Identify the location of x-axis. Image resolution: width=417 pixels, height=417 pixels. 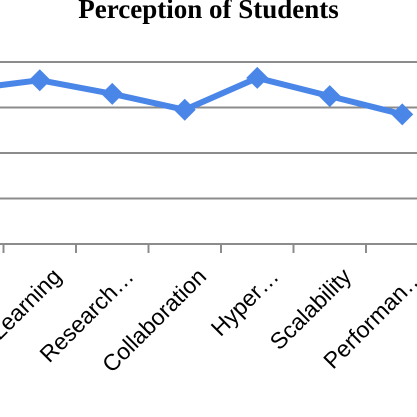
(208, 248).